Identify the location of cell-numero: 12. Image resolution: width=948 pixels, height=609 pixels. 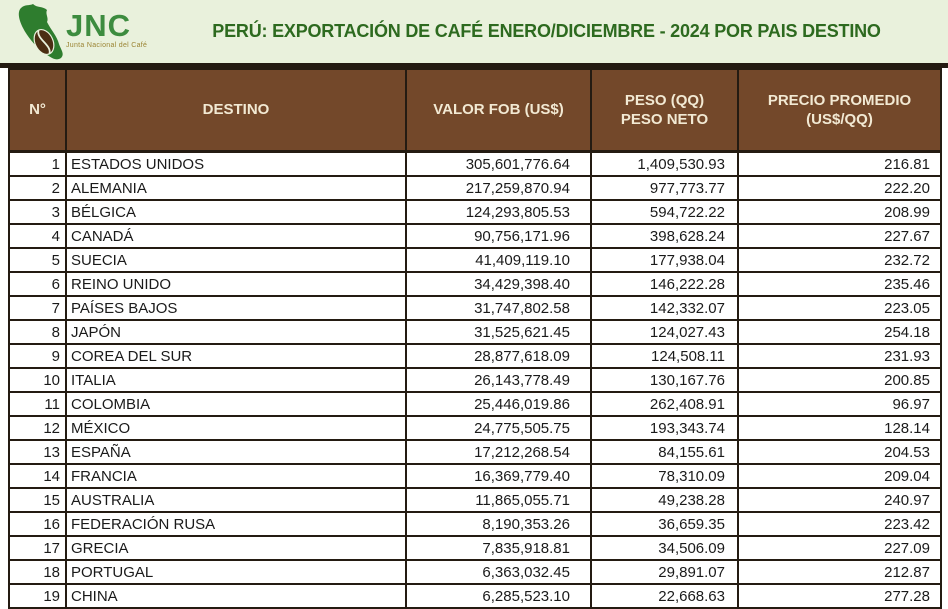
(37, 428).